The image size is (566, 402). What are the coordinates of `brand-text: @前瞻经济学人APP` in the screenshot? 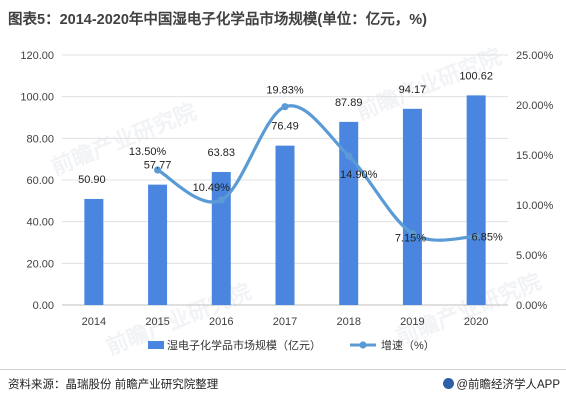 It's located at (508, 385).